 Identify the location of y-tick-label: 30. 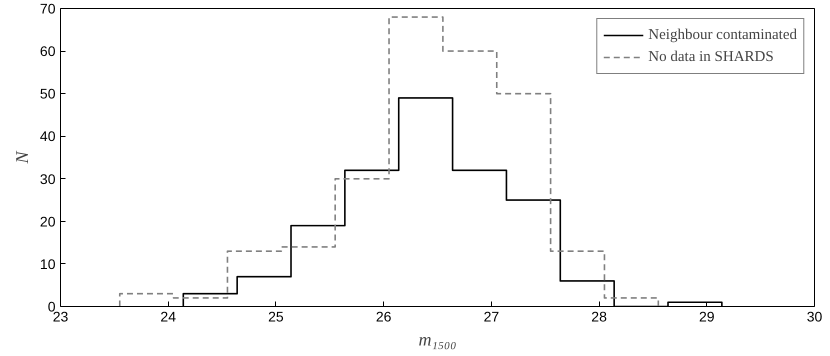
(48, 178).